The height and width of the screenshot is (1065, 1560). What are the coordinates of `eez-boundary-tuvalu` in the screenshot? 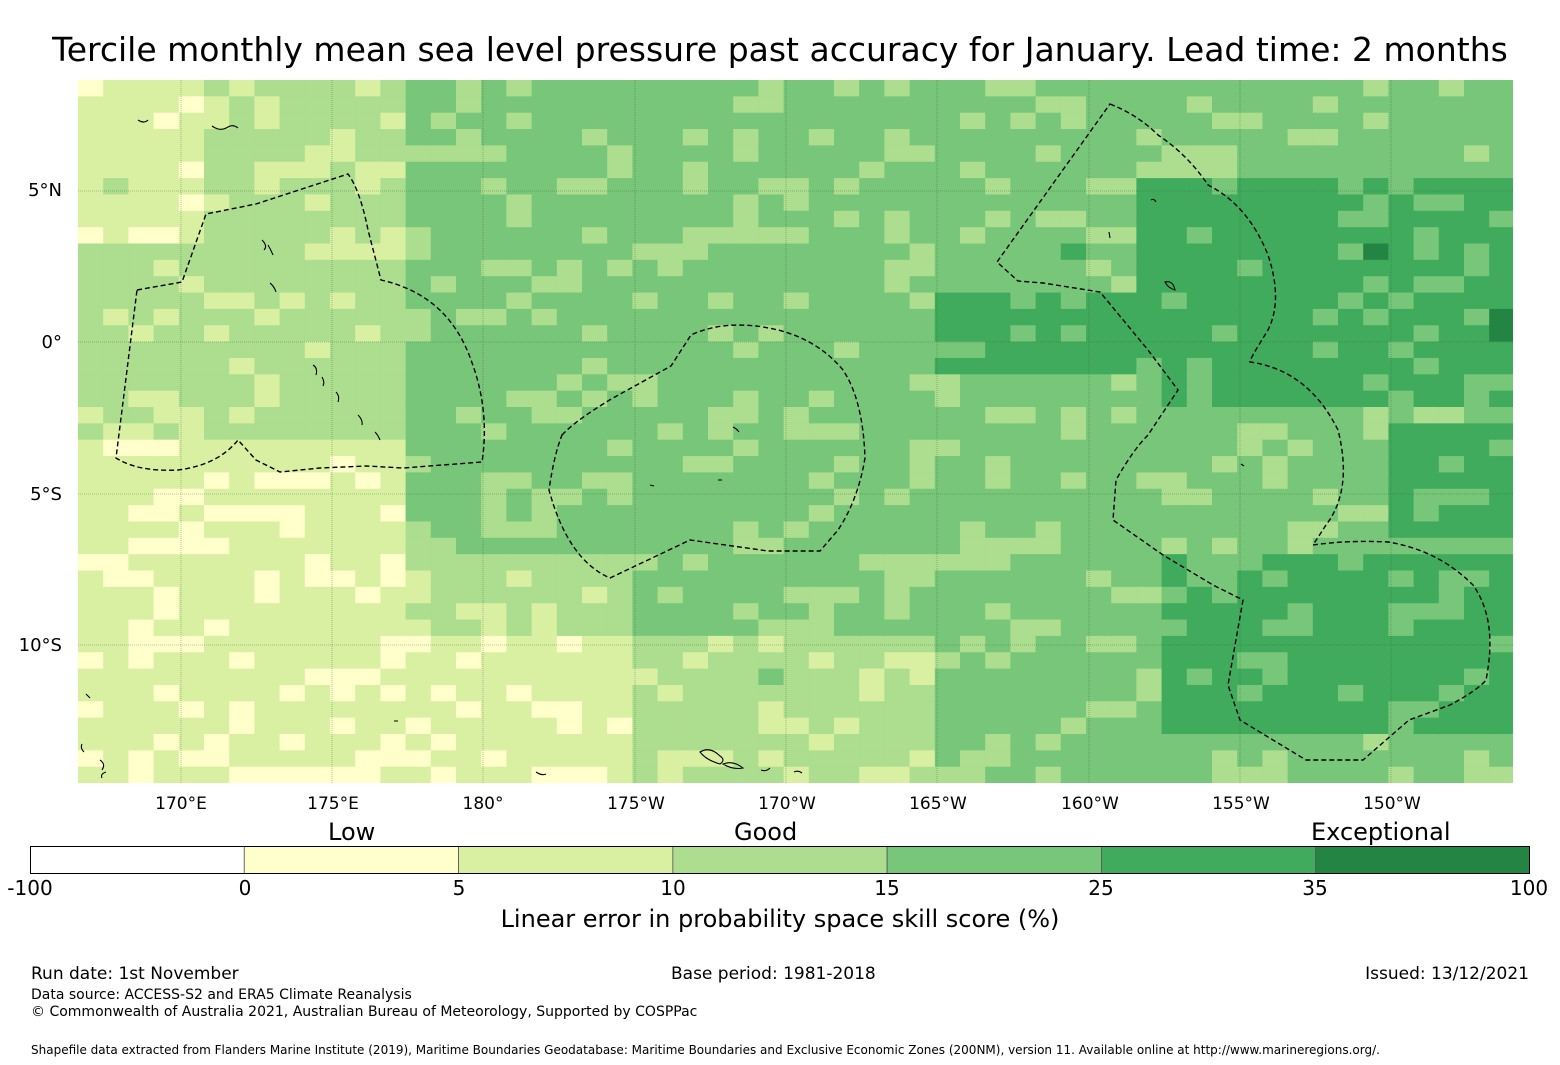 It's located at (300, 323).